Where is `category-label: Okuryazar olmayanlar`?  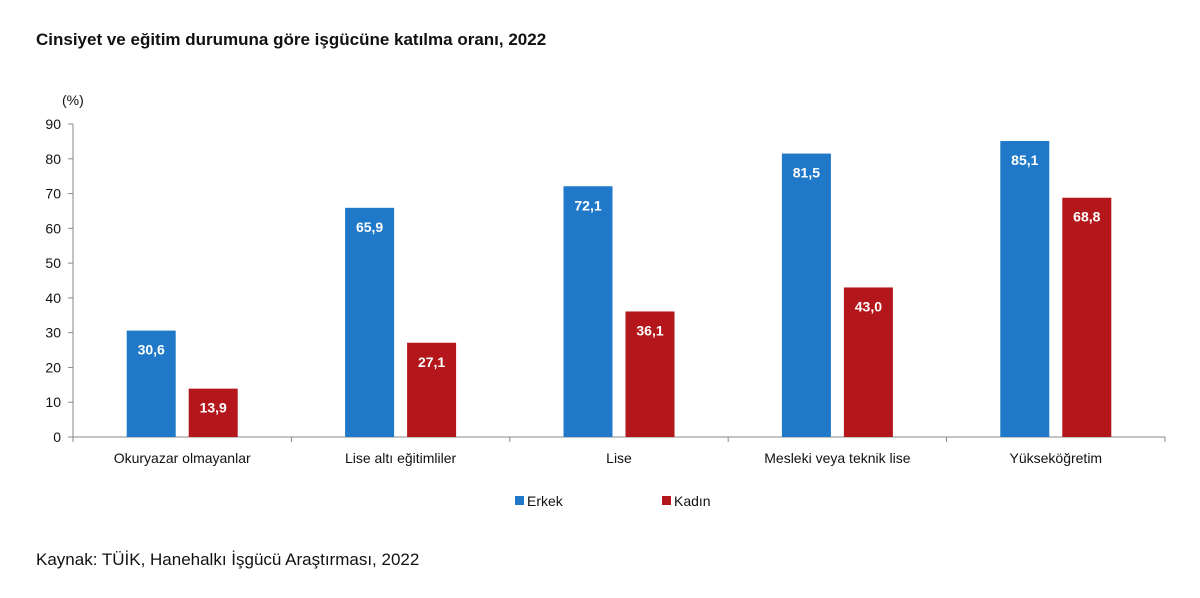 category-label: Okuryazar olmayanlar is located at coordinates (182, 458).